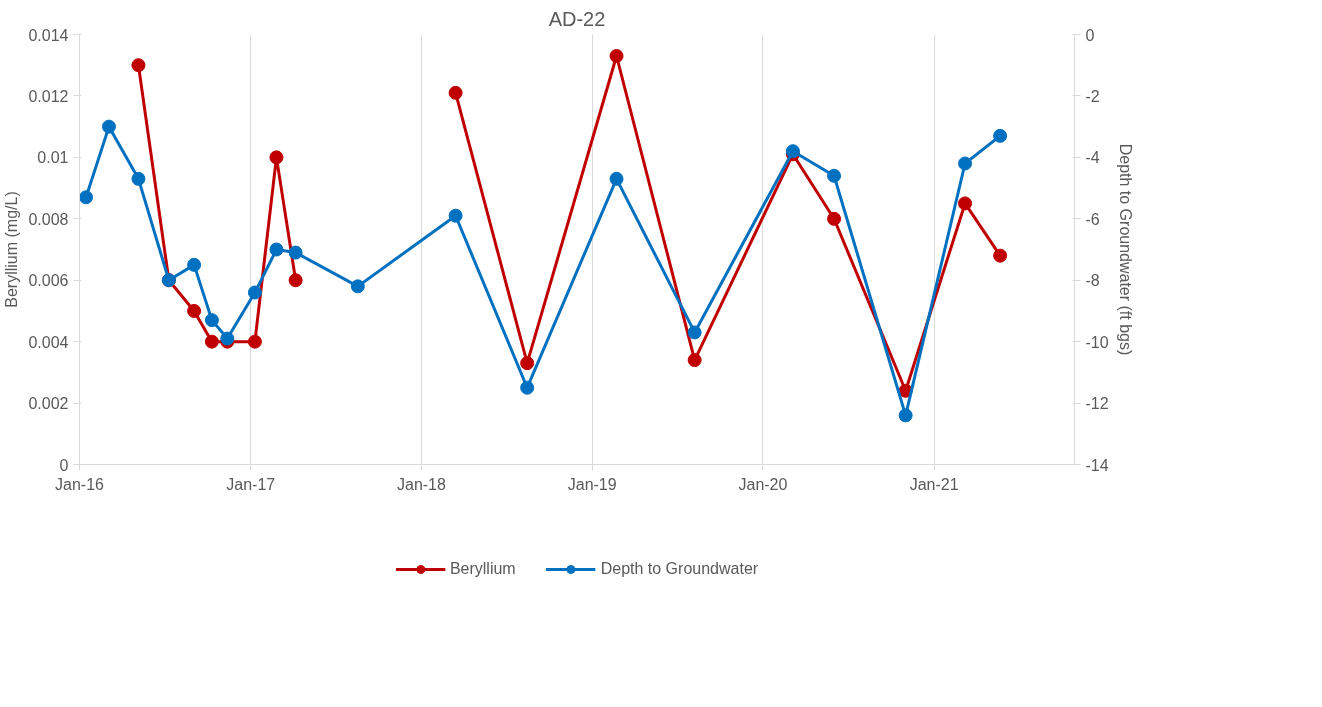 The width and height of the screenshot is (1322, 707). What do you see at coordinates (1092, 158) in the screenshot?
I see `y2-tick-label: -4` at bounding box center [1092, 158].